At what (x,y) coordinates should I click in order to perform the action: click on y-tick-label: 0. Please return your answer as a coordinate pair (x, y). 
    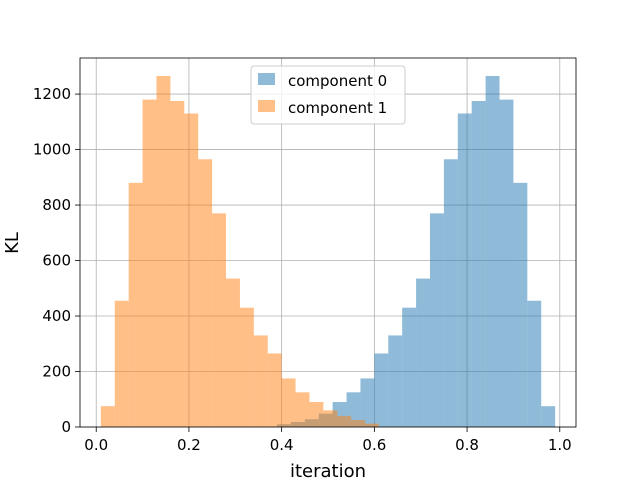
    Looking at the image, I should click on (66, 427).